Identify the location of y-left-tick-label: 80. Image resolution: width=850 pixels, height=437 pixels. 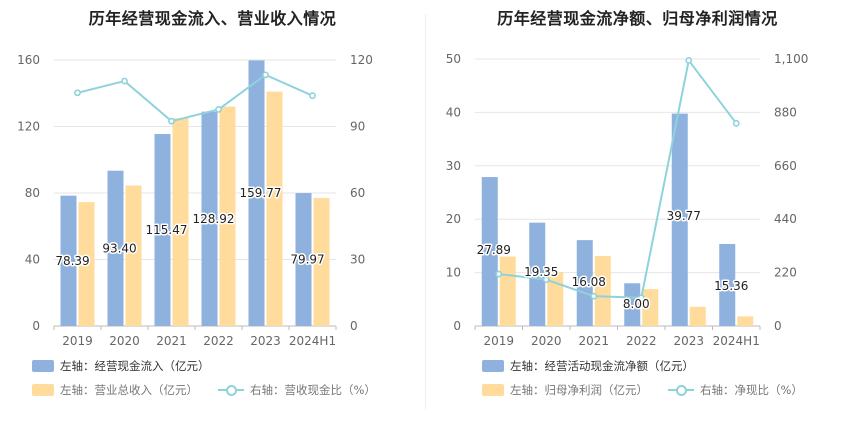
(32, 193).